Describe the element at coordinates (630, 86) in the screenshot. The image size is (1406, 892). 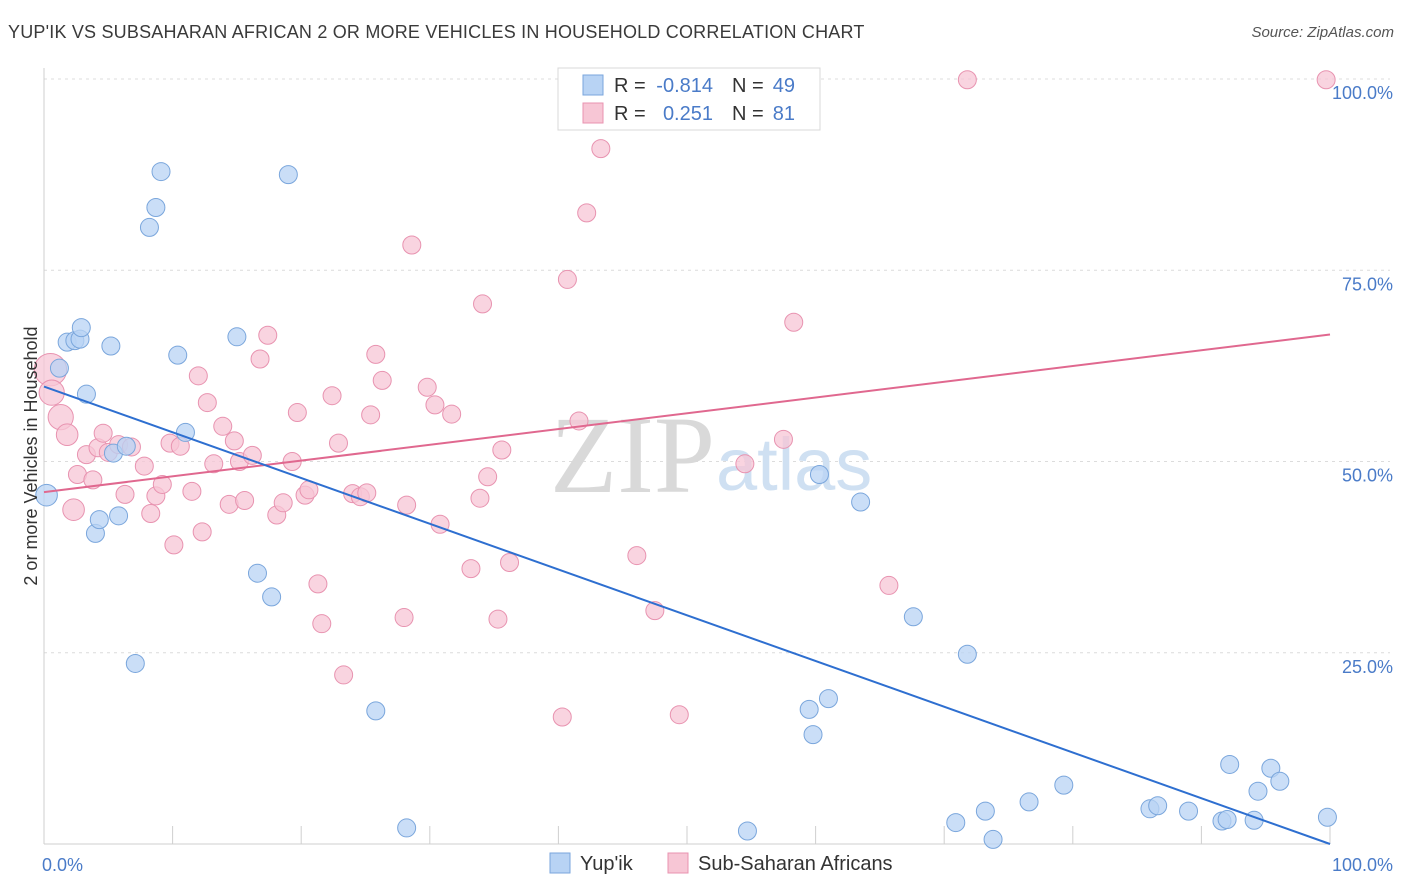
I see `stats-r-label-yupik: R =` at that location.